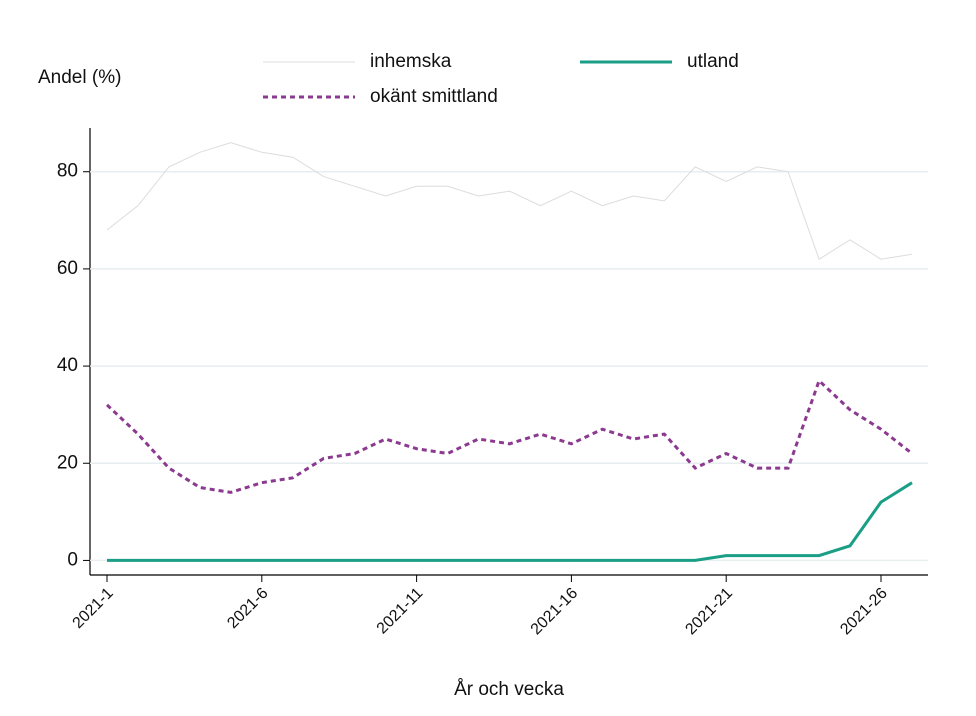 The width and height of the screenshot is (976, 716). What do you see at coordinates (864, 612) in the screenshot?
I see `x-tick-label: 2021-26` at bounding box center [864, 612].